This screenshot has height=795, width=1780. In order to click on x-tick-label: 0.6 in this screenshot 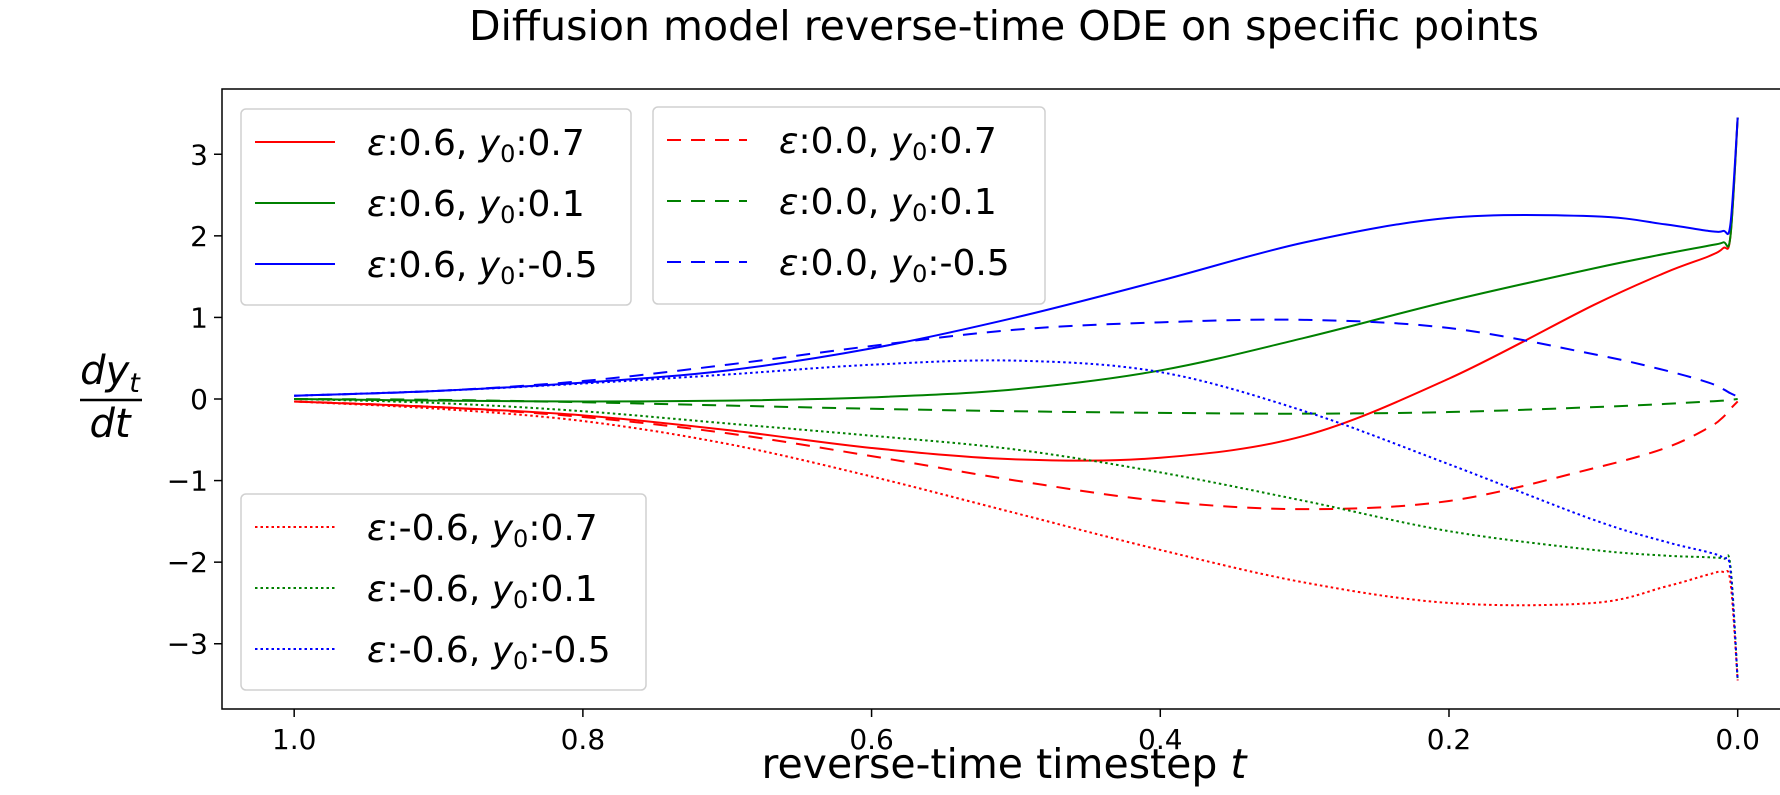, I will do `click(871, 739)`.